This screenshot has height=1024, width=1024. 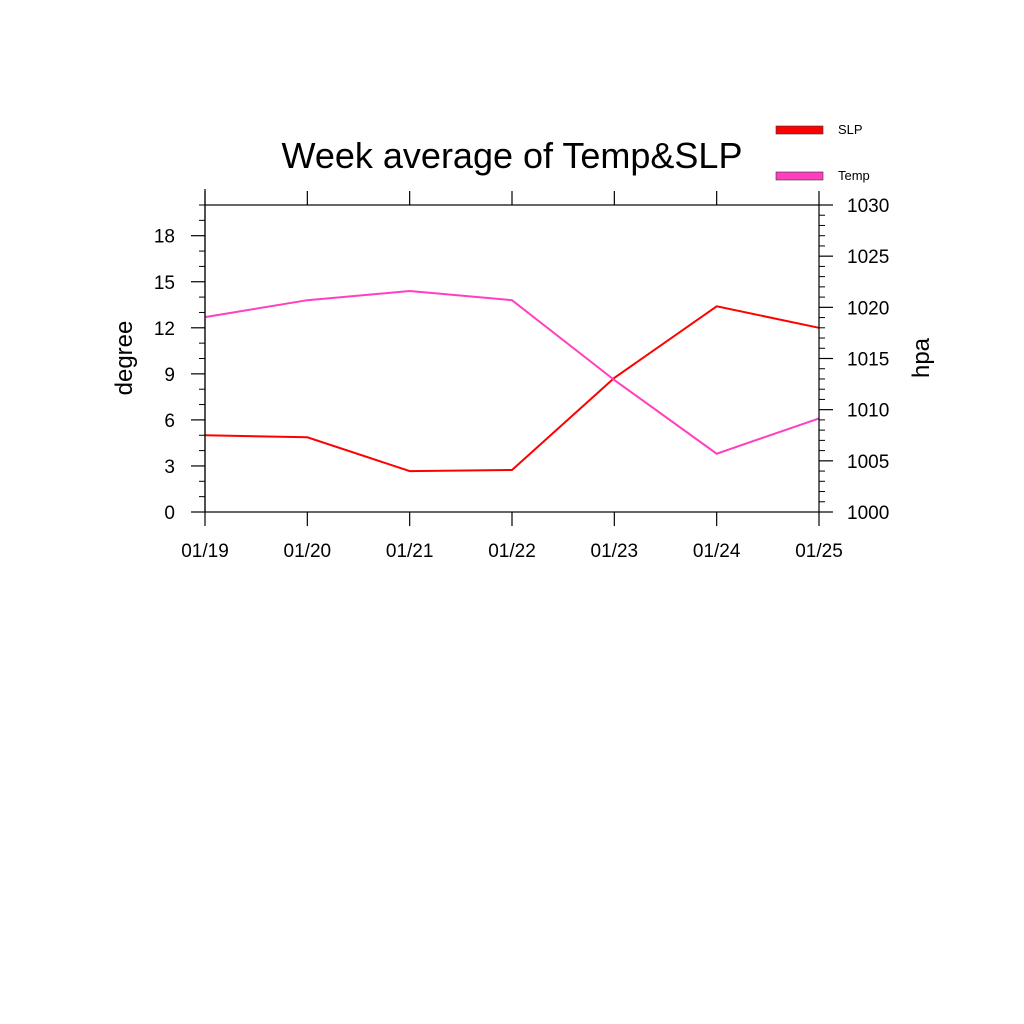 I want to click on right-axis-title: hpa, so click(x=921, y=357).